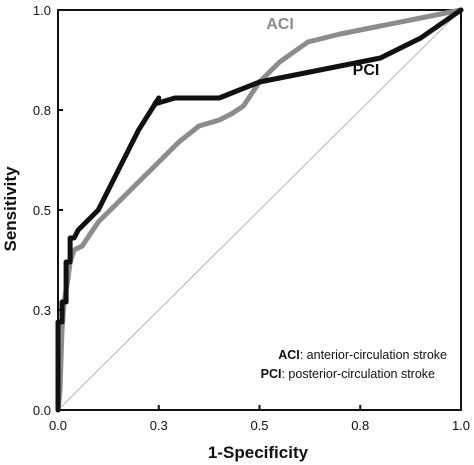 Image resolution: width=474 pixels, height=465 pixels. I want to click on x-tick-label: 0.5, so click(259, 425).